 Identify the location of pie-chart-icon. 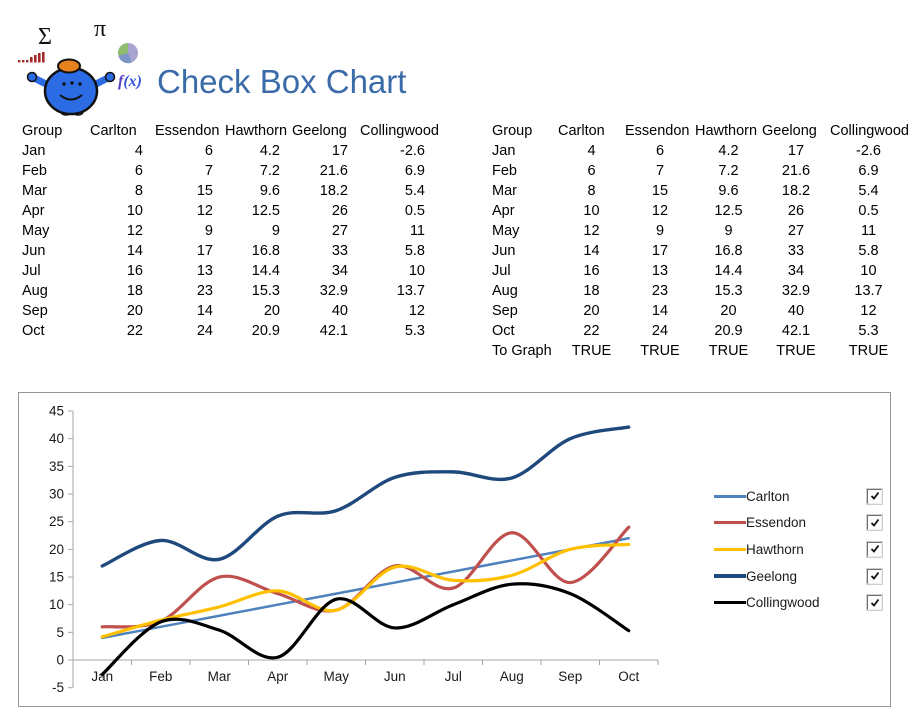
(128, 53).